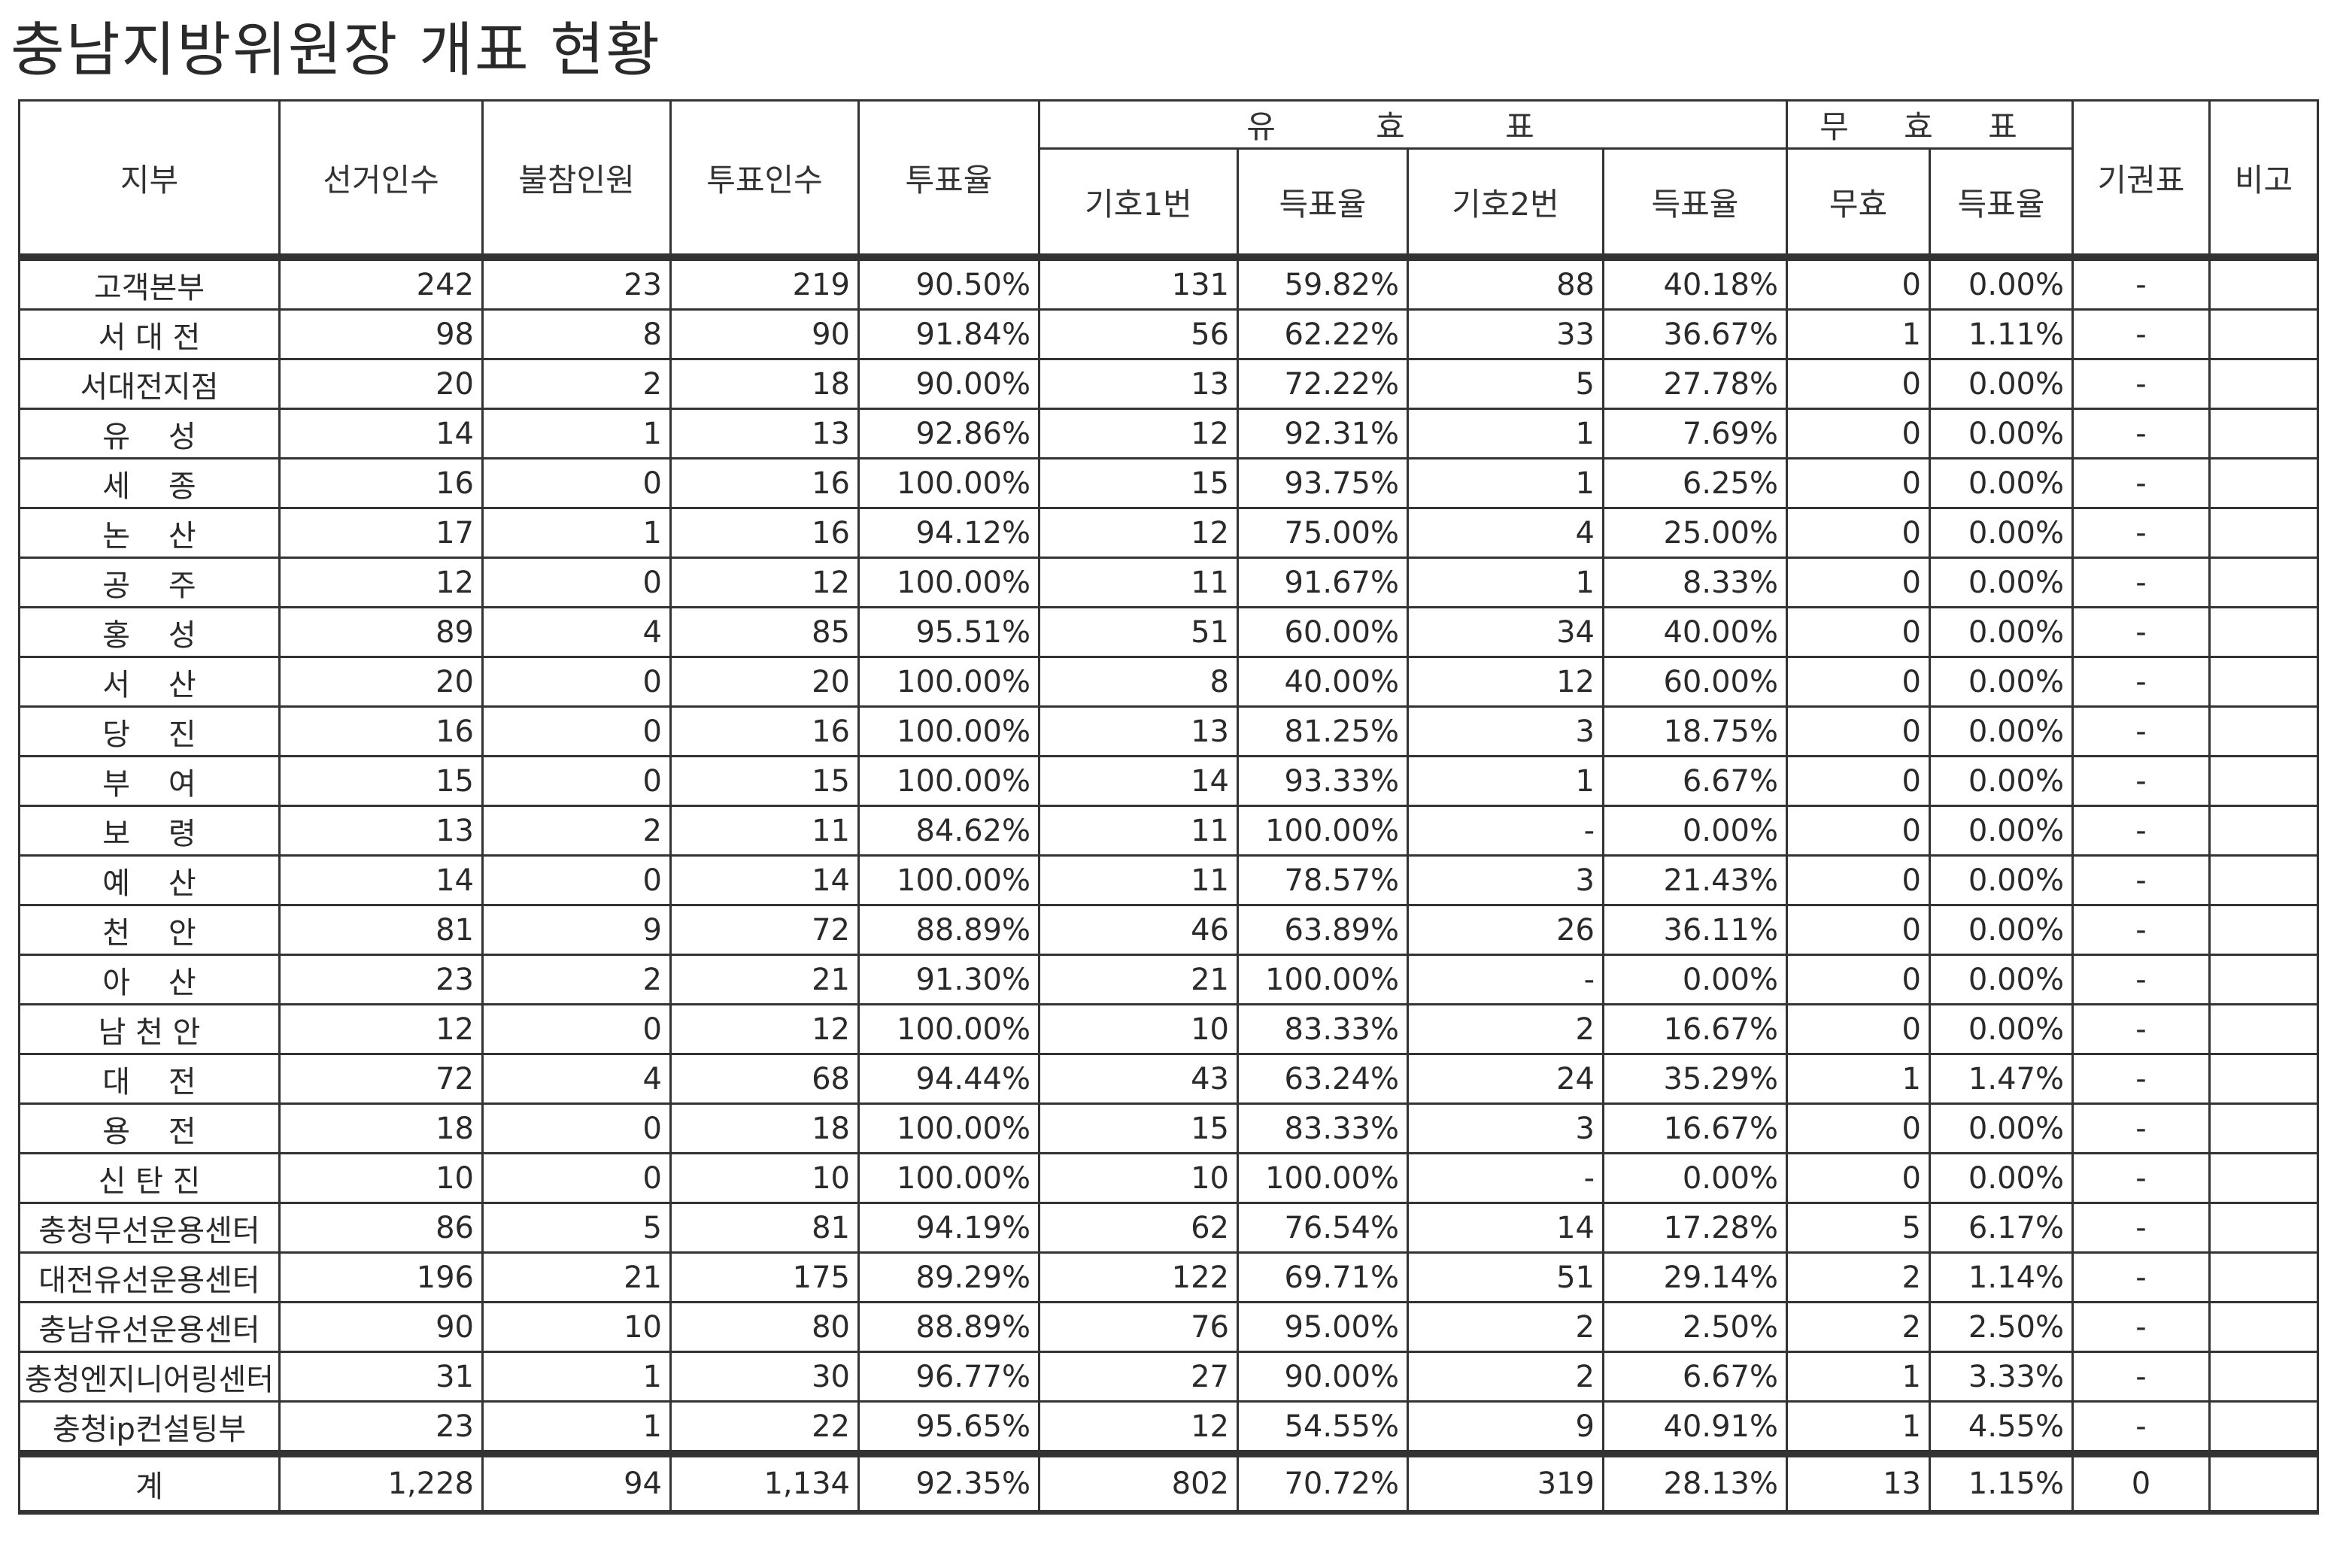 This screenshot has height=1568, width=2340. Describe the element at coordinates (1505, 533) in the screenshot. I see `cell-cand2: 4` at that location.